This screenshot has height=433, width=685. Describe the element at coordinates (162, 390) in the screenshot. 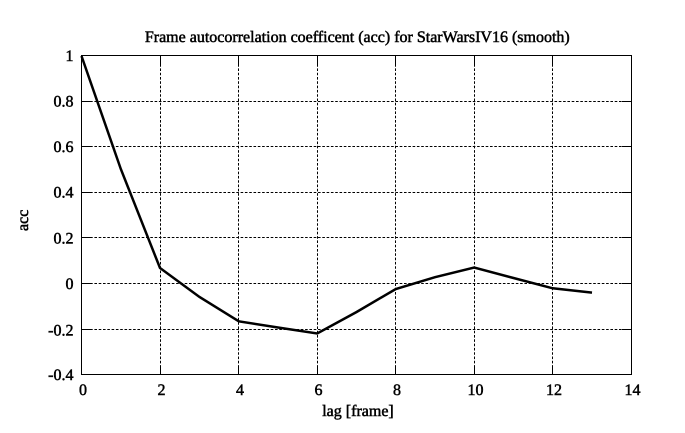

I see `svg-text: 2` at that location.